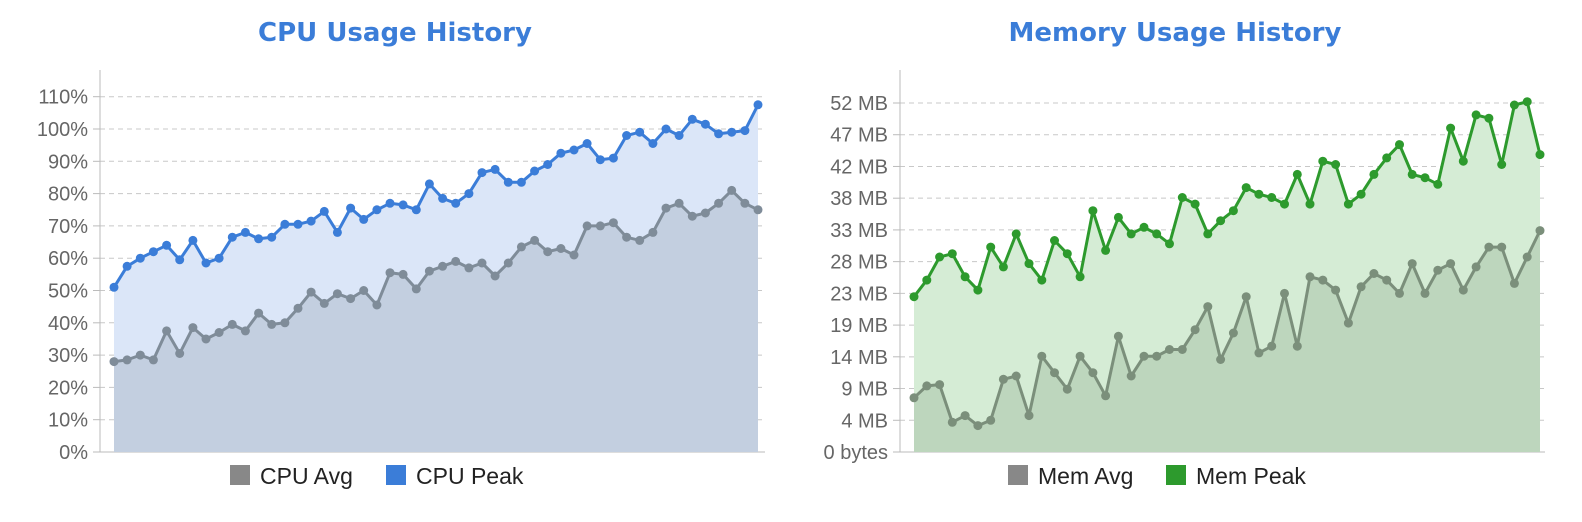 The width and height of the screenshot is (1582, 522). Describe the element at coordinates (859, 231) in the screenshot. I see `mem-ytick-label: 33 MB` at that location.